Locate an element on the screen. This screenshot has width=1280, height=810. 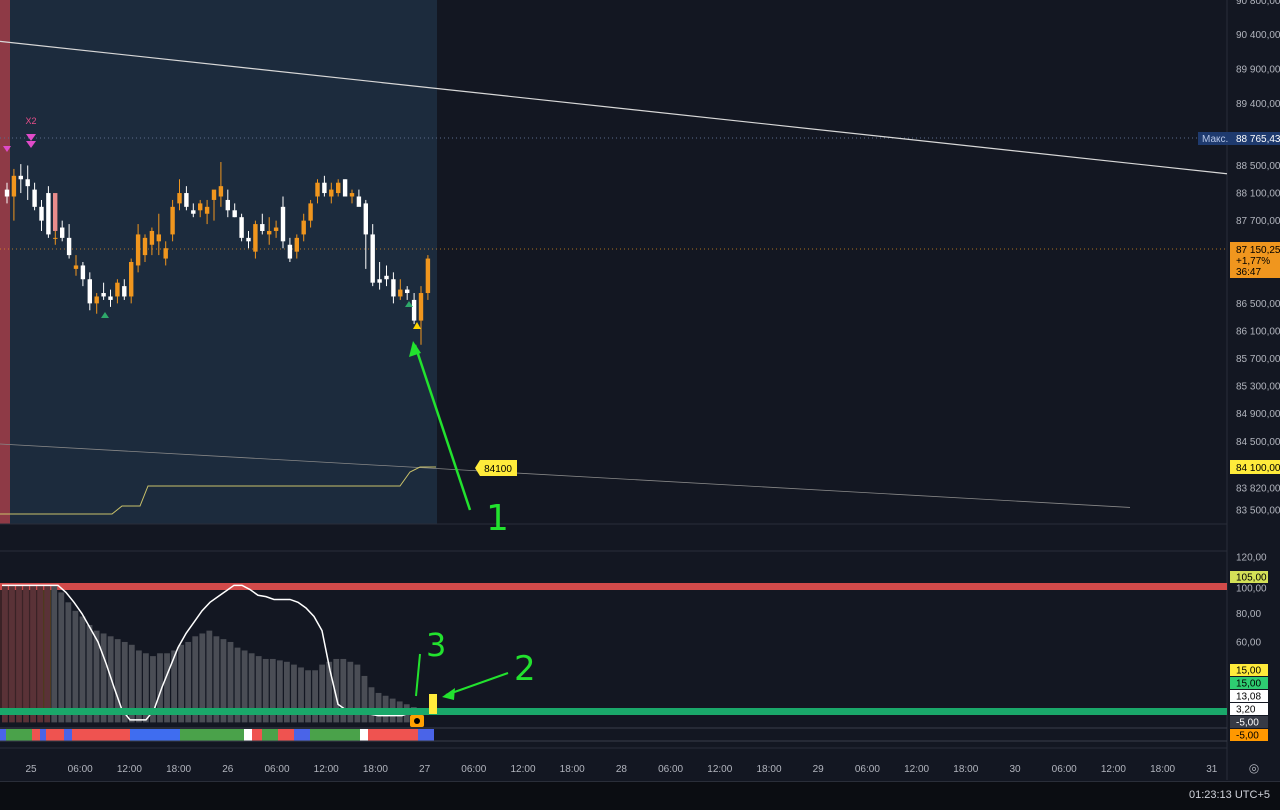
osc-value-tag: 15,00 is located at coordinates (1249, 683).